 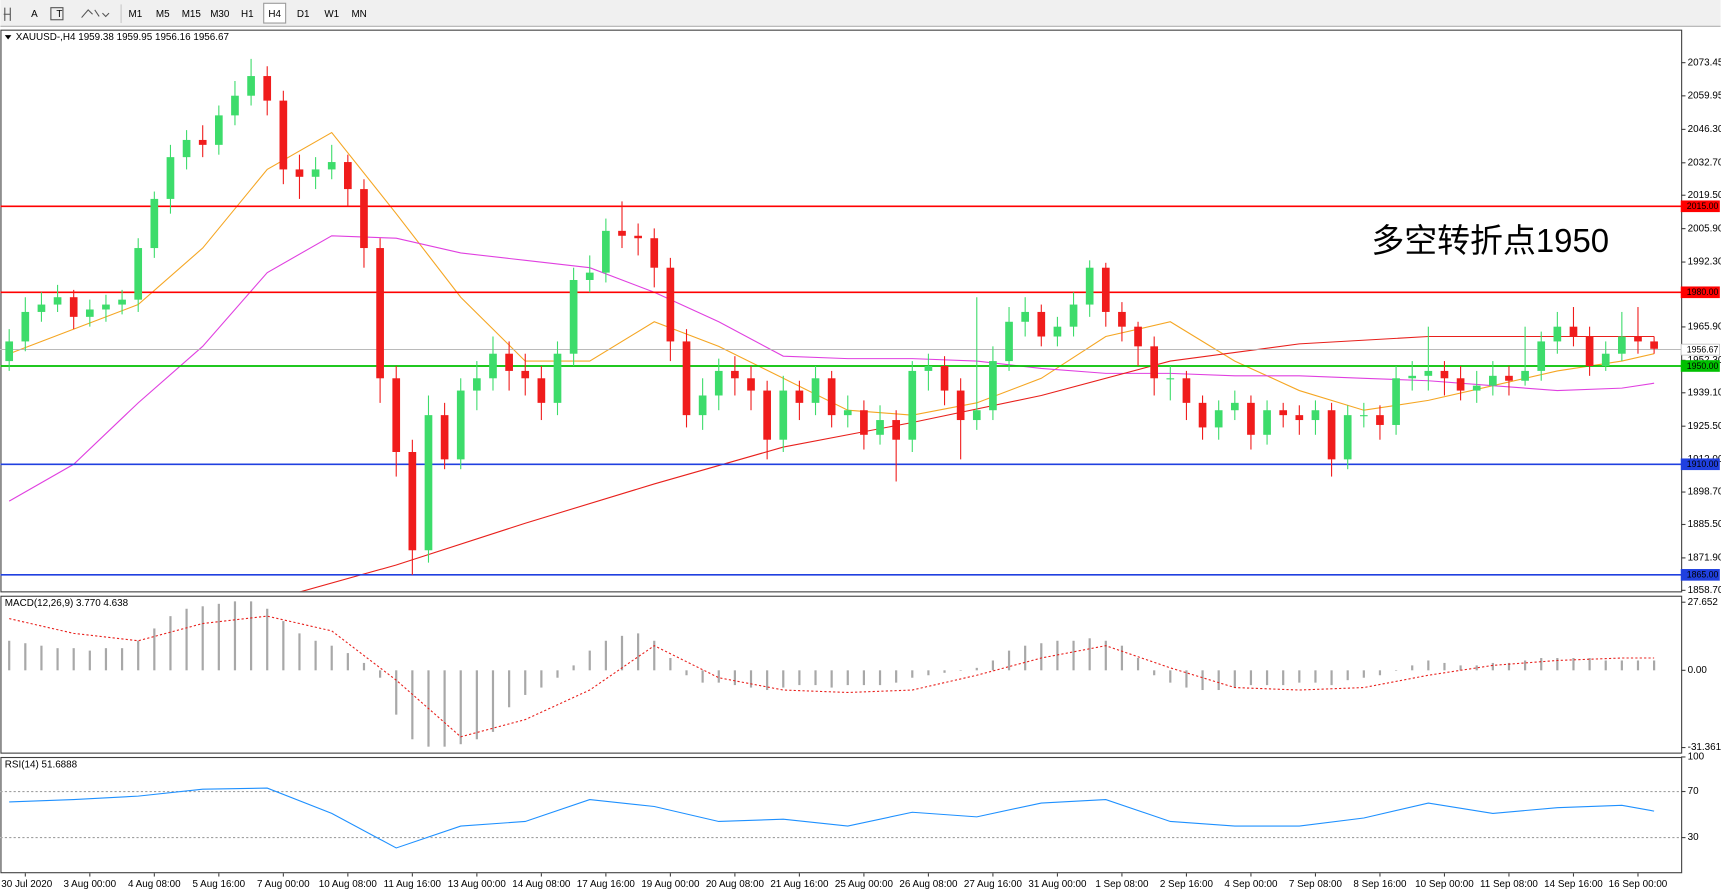 I want to click on price-level-box, so click(x=1700, y=206).